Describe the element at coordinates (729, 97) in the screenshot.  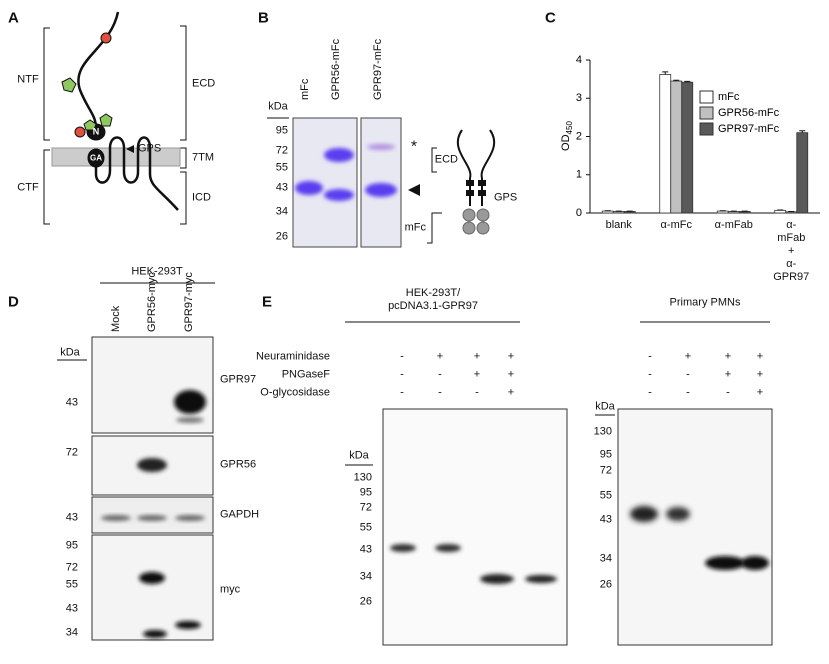
I see `legend-label: mFc` at that location.